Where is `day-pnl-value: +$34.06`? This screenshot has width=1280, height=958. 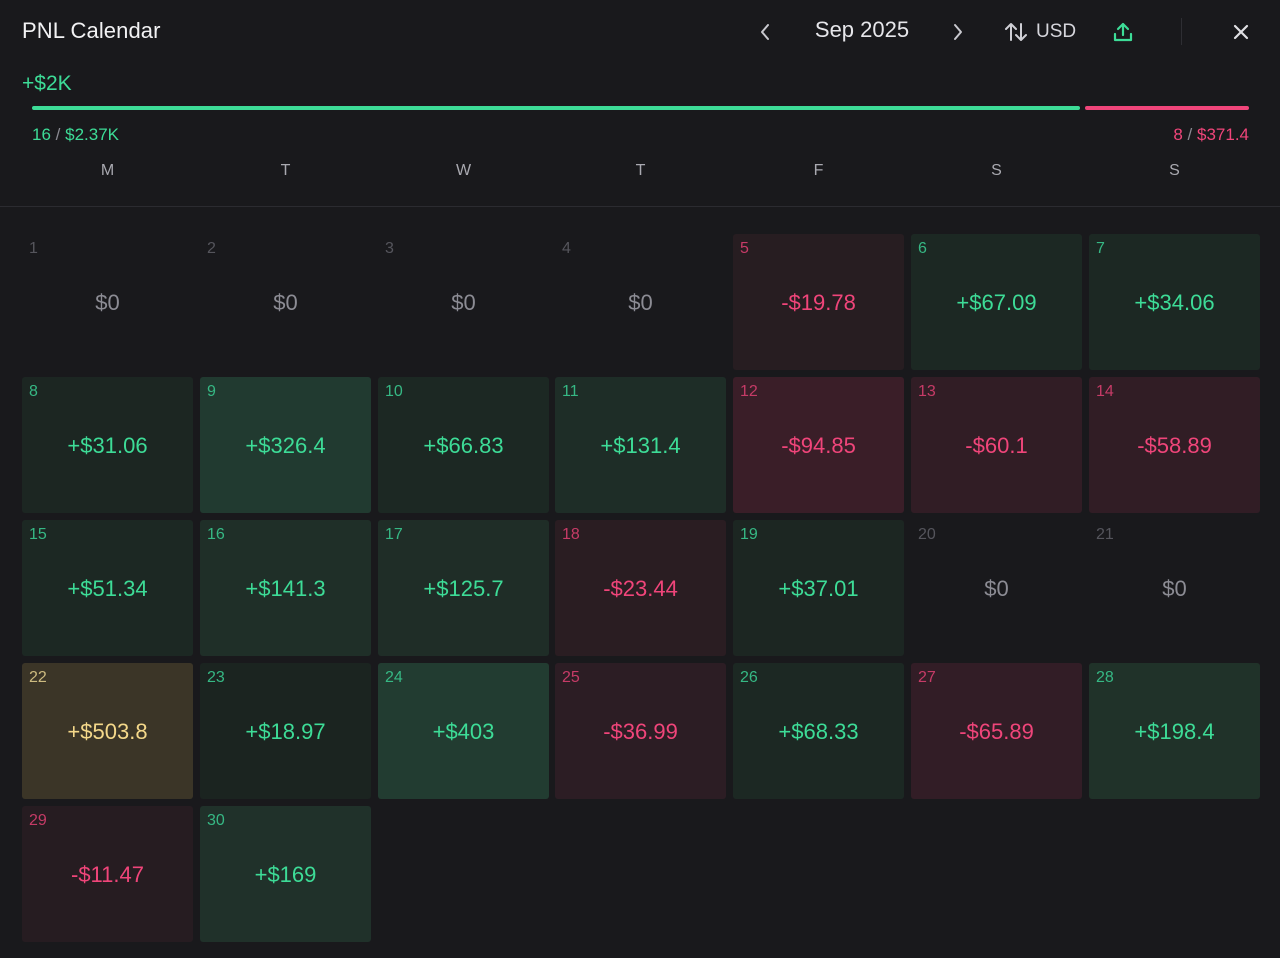 day-pnl-value: +$34.06 is located at coordinates (1174, 302).